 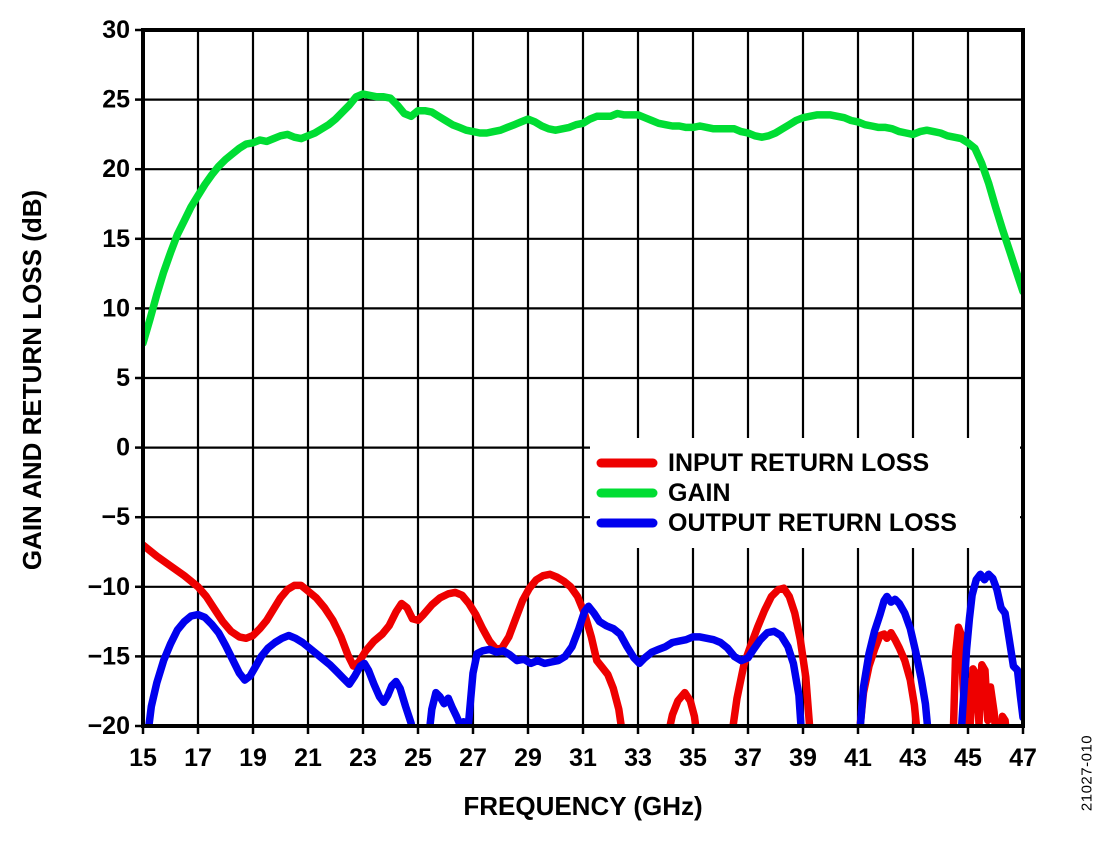 I want to click on x-tick-label: 37, so click(x=748, y=758).